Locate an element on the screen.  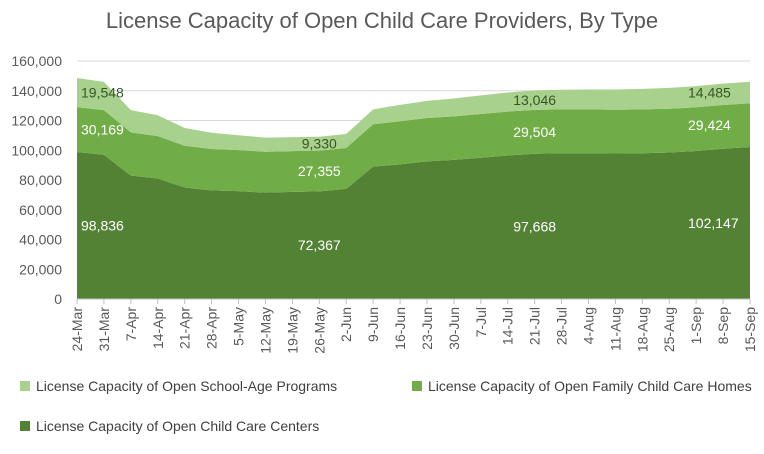
x-tick-label: 25-Aug is located at coordinates (669, 329).